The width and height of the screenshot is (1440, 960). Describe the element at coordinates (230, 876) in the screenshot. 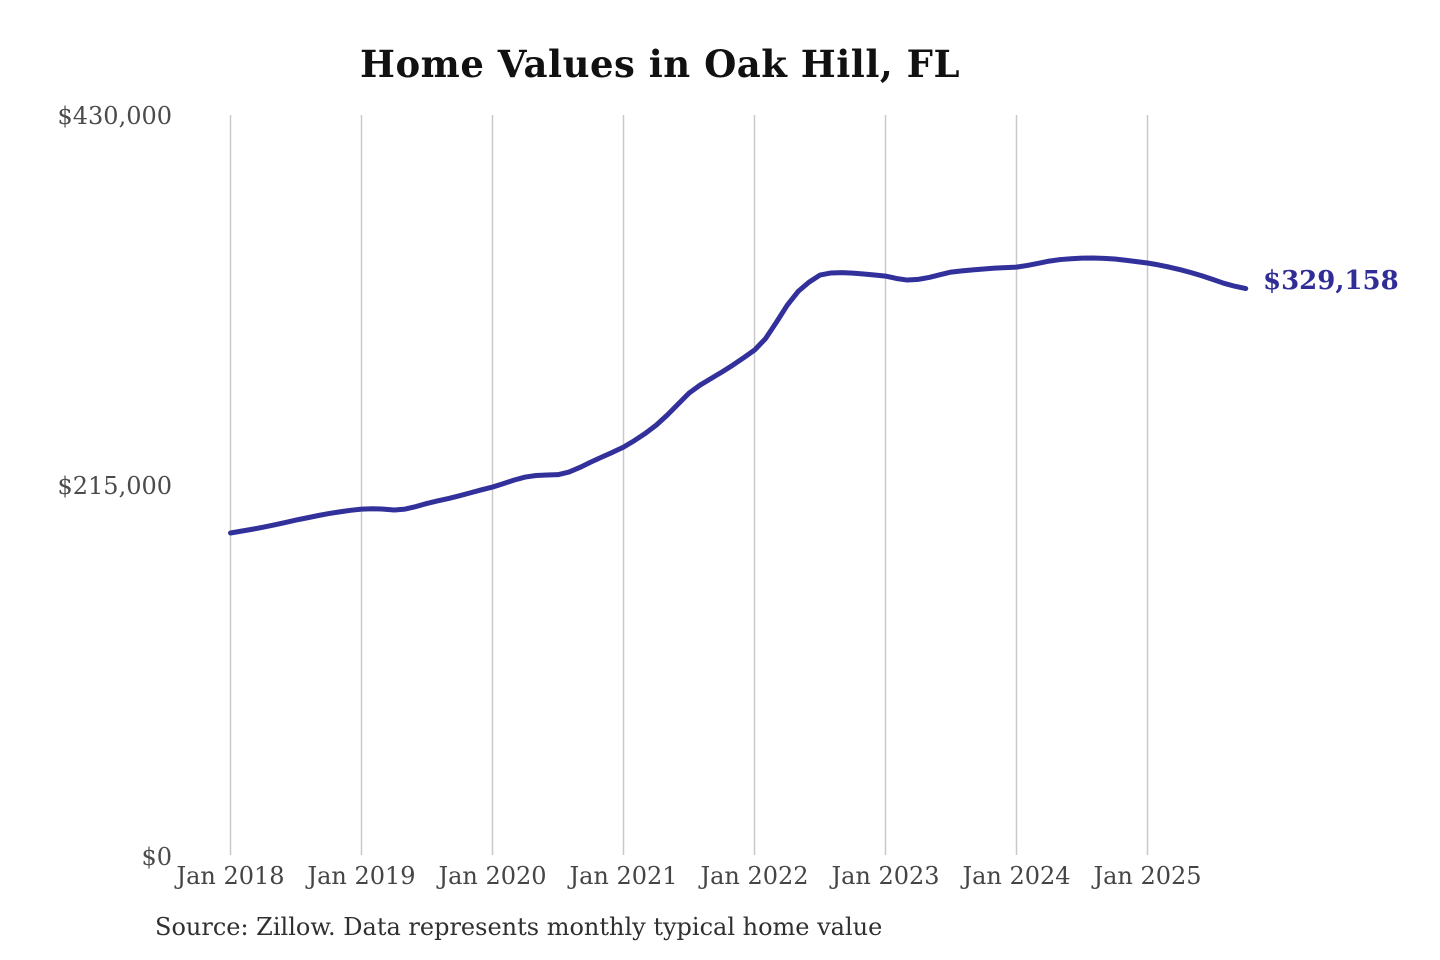

I see `x-axis-tick-label: Jan 2018` at that location.